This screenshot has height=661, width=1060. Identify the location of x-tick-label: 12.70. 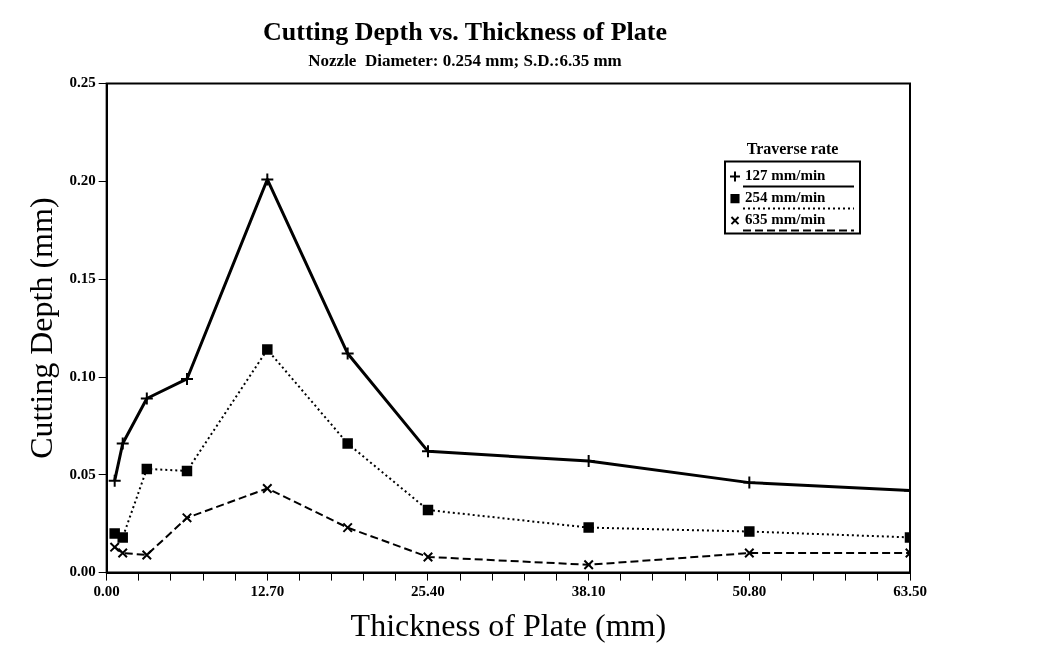
(267, 591).